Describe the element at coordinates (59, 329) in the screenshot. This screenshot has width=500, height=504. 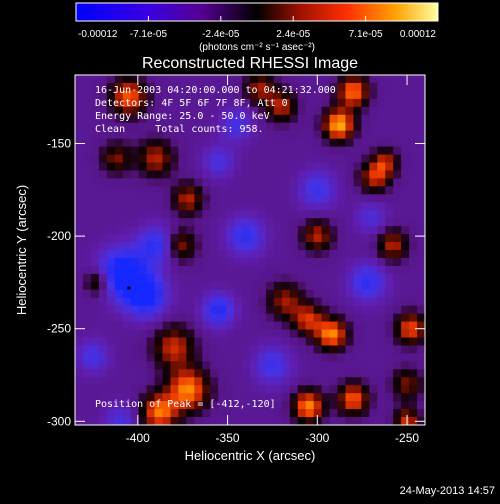
I see `y-tick-label: -250` at that location.